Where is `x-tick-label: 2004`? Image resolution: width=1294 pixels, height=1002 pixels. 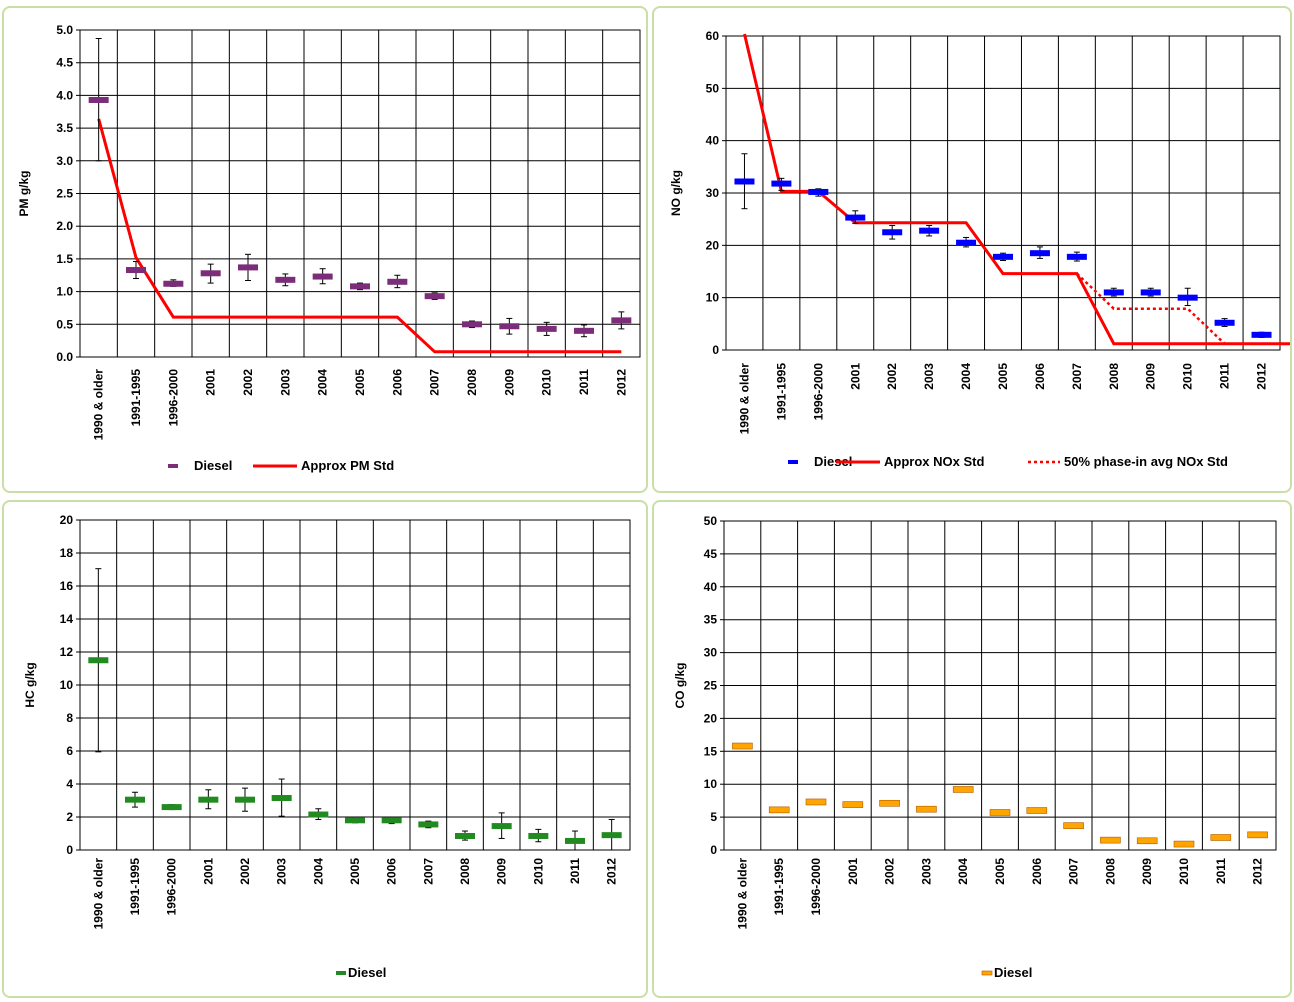
x-tick-label: 2004 is located at coordinates (318, 871).